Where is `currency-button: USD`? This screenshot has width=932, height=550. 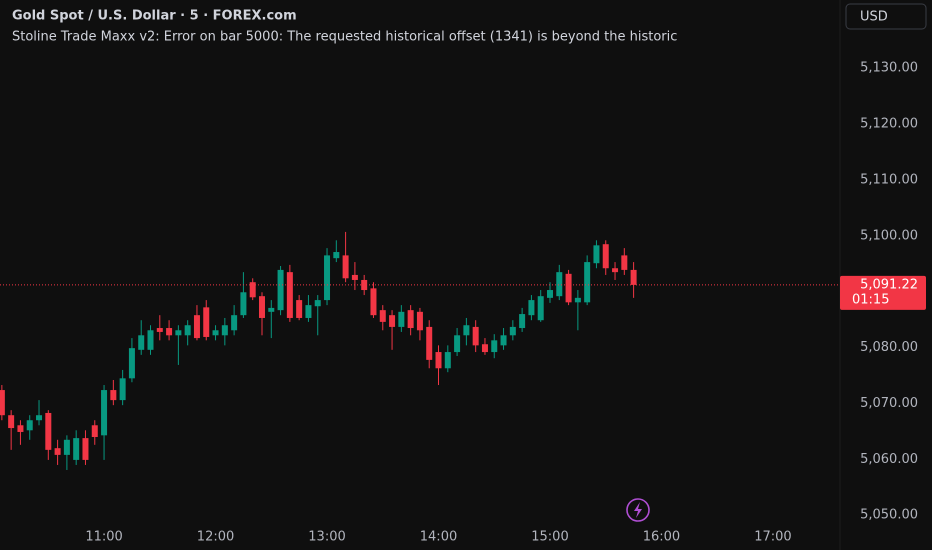 currency-button: USD is located at coordinates (886, 16).